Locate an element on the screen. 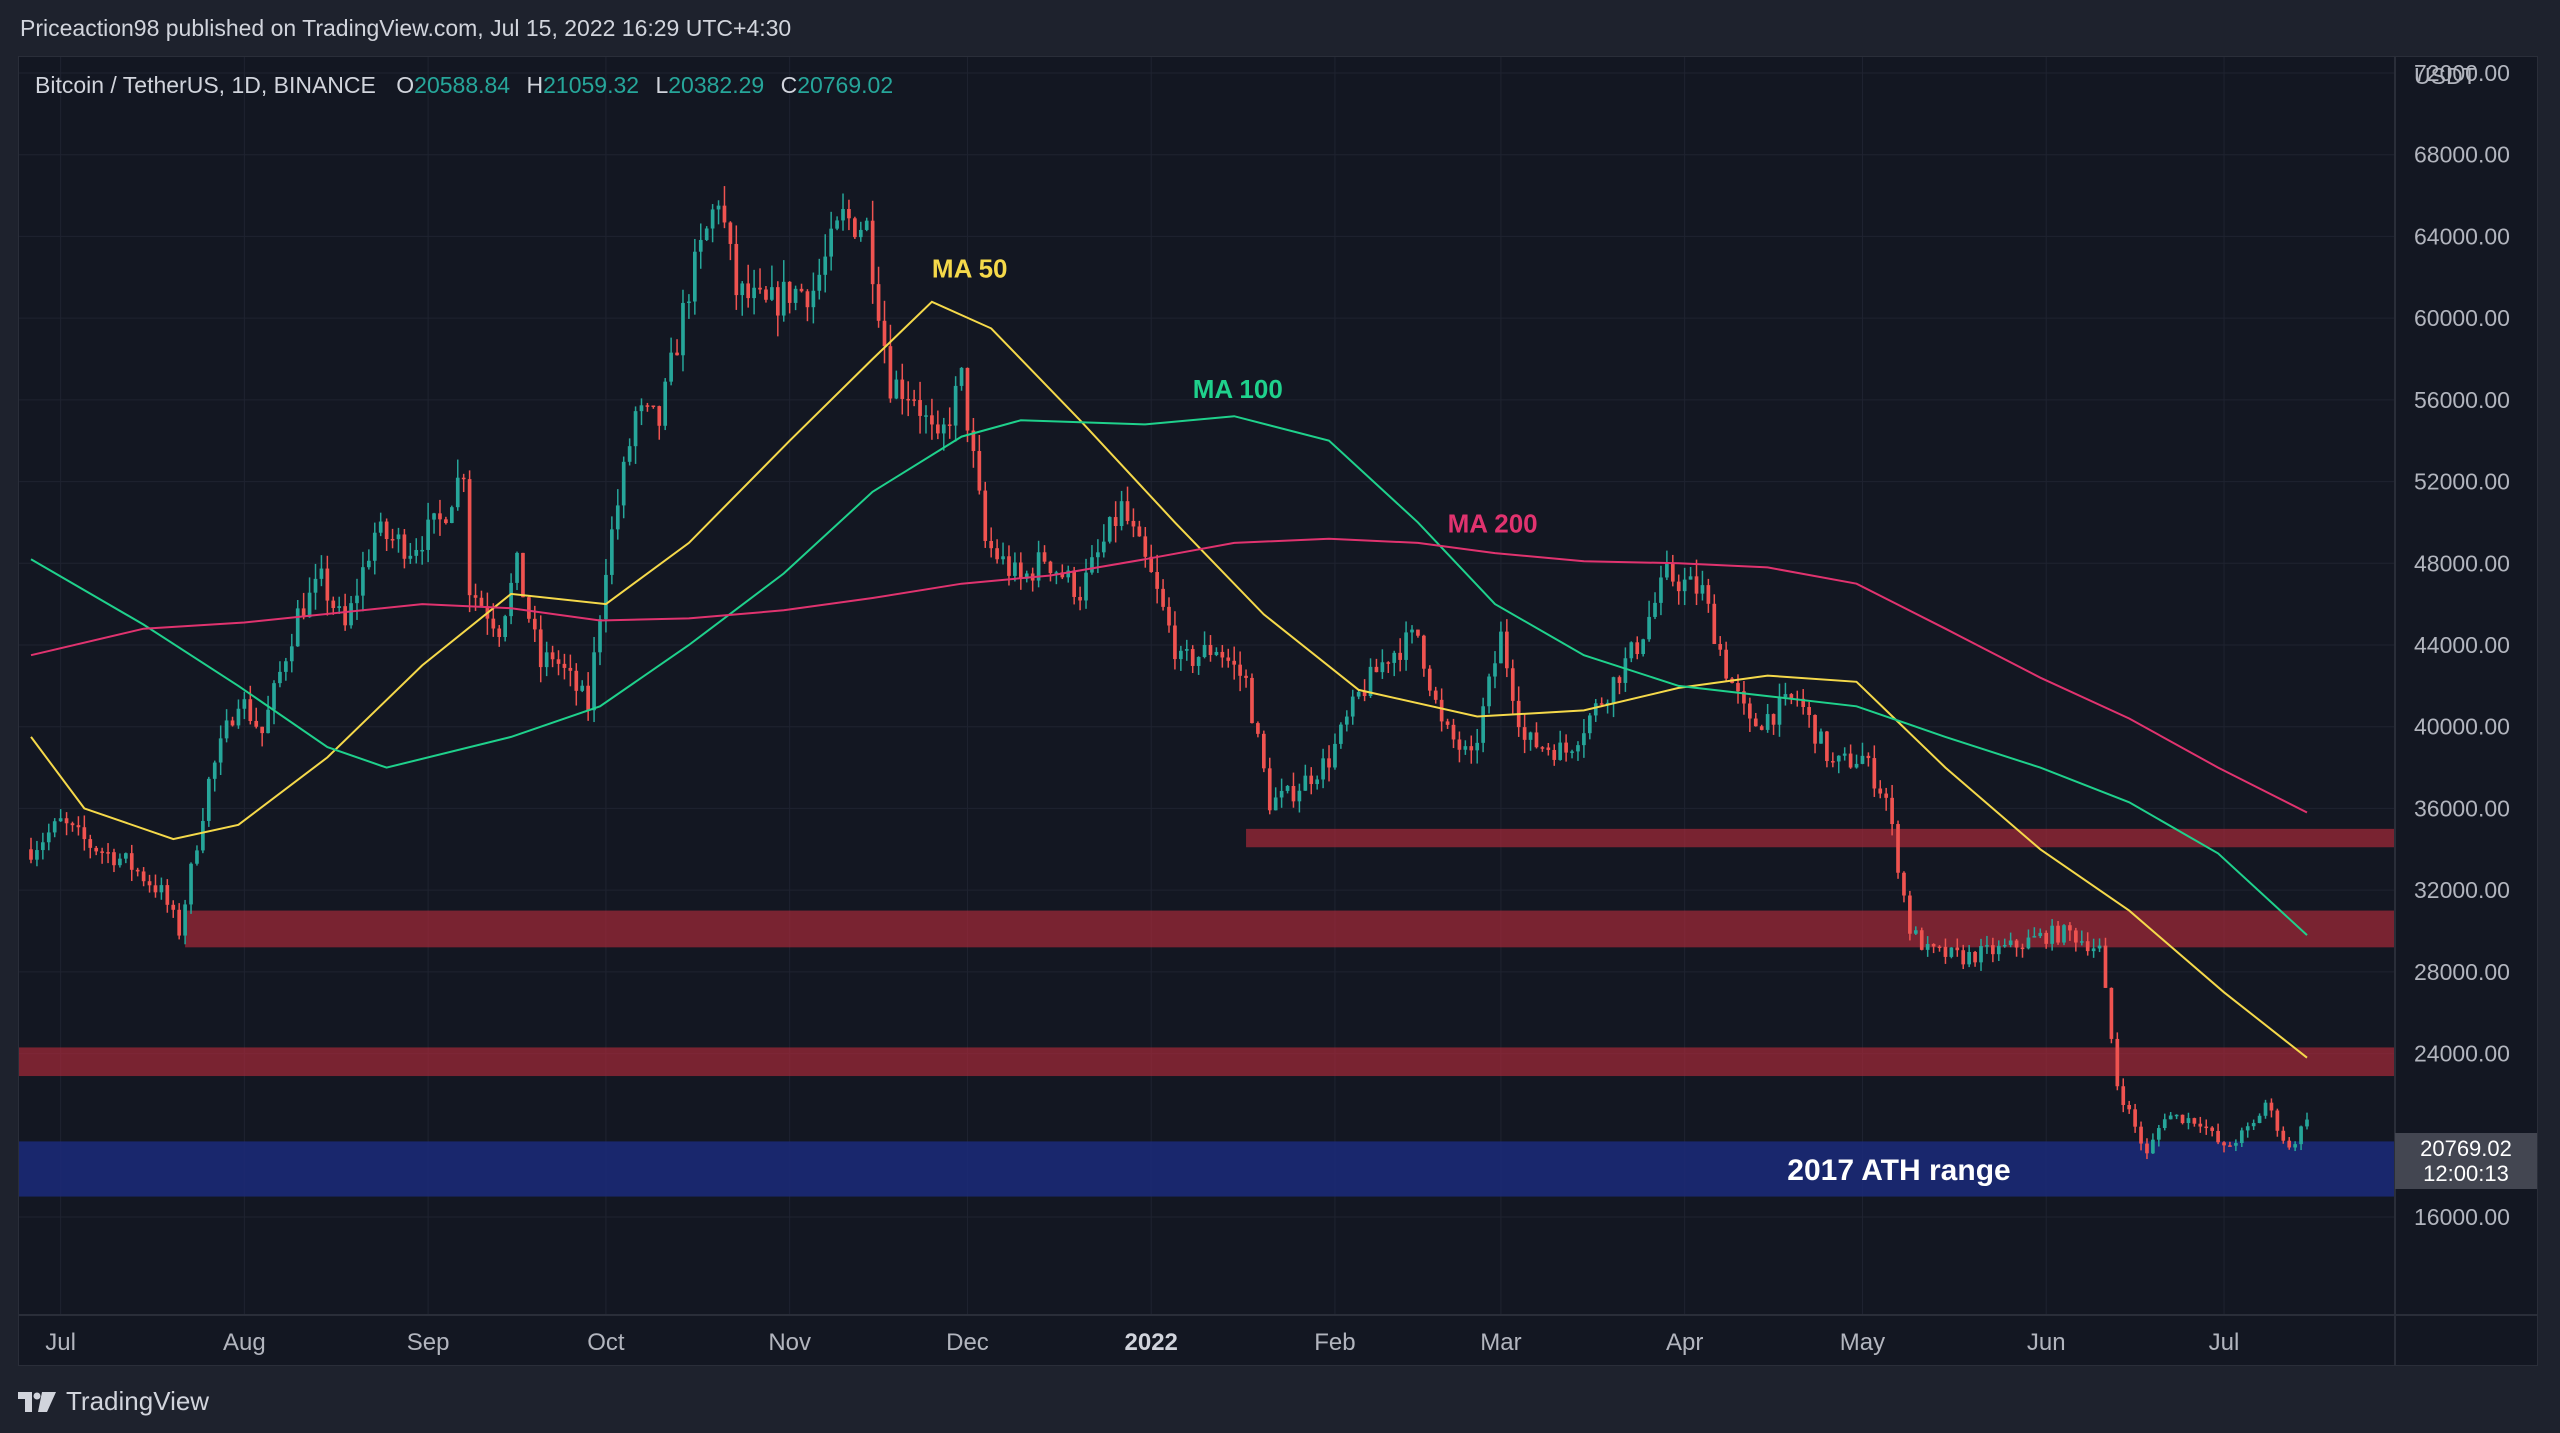 This screenshot has width=2560, height=1433. ath-range-label: 2017 ATH range is located at coordinates (1898, 1170).